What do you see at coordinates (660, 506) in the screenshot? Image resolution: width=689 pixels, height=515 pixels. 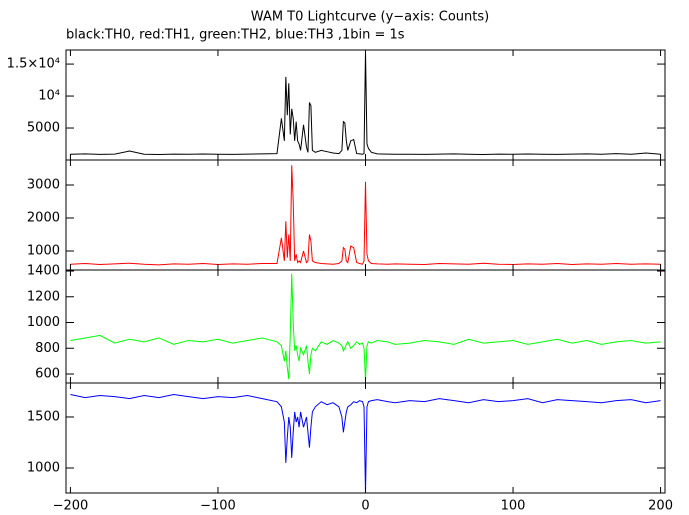 I see `x-tick-label: 200` at bounding box center [660, 506].